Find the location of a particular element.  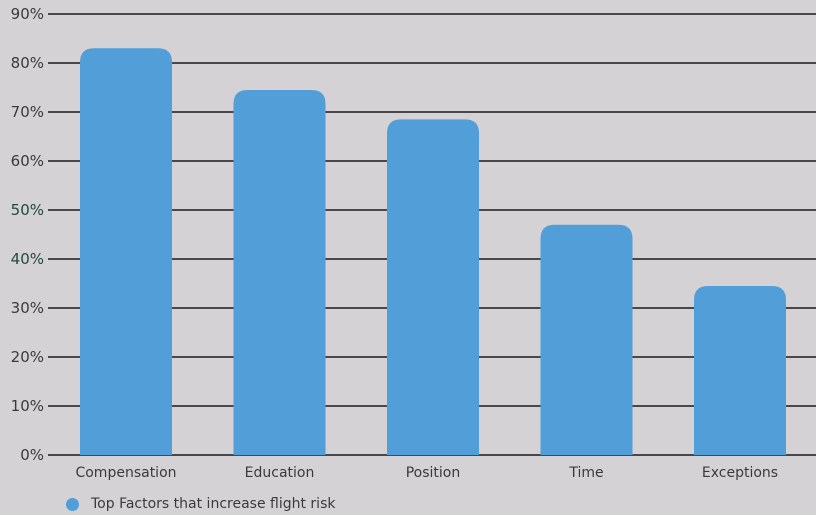

x-tick-label: Exceptions is located at coordinates (740, 473).